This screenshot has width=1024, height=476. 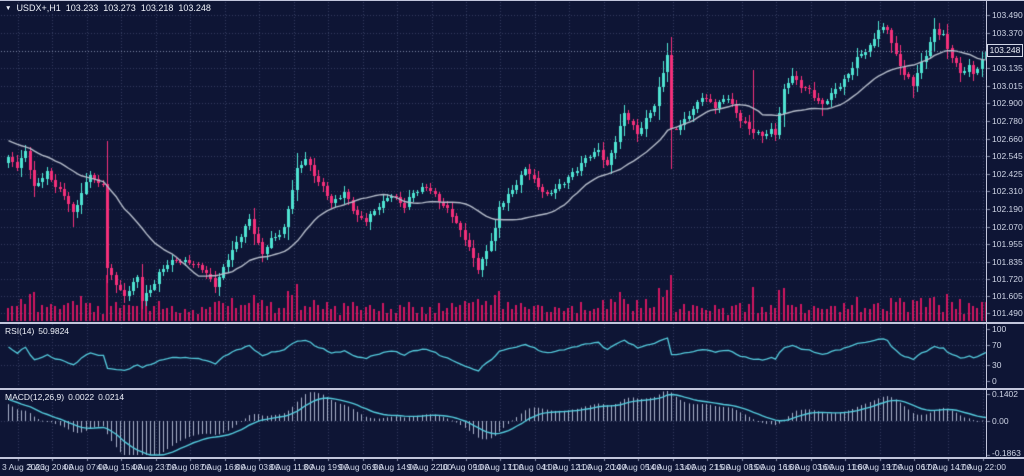 I want to click on rsi-axis-label: 100, so click(x=999, y=329).